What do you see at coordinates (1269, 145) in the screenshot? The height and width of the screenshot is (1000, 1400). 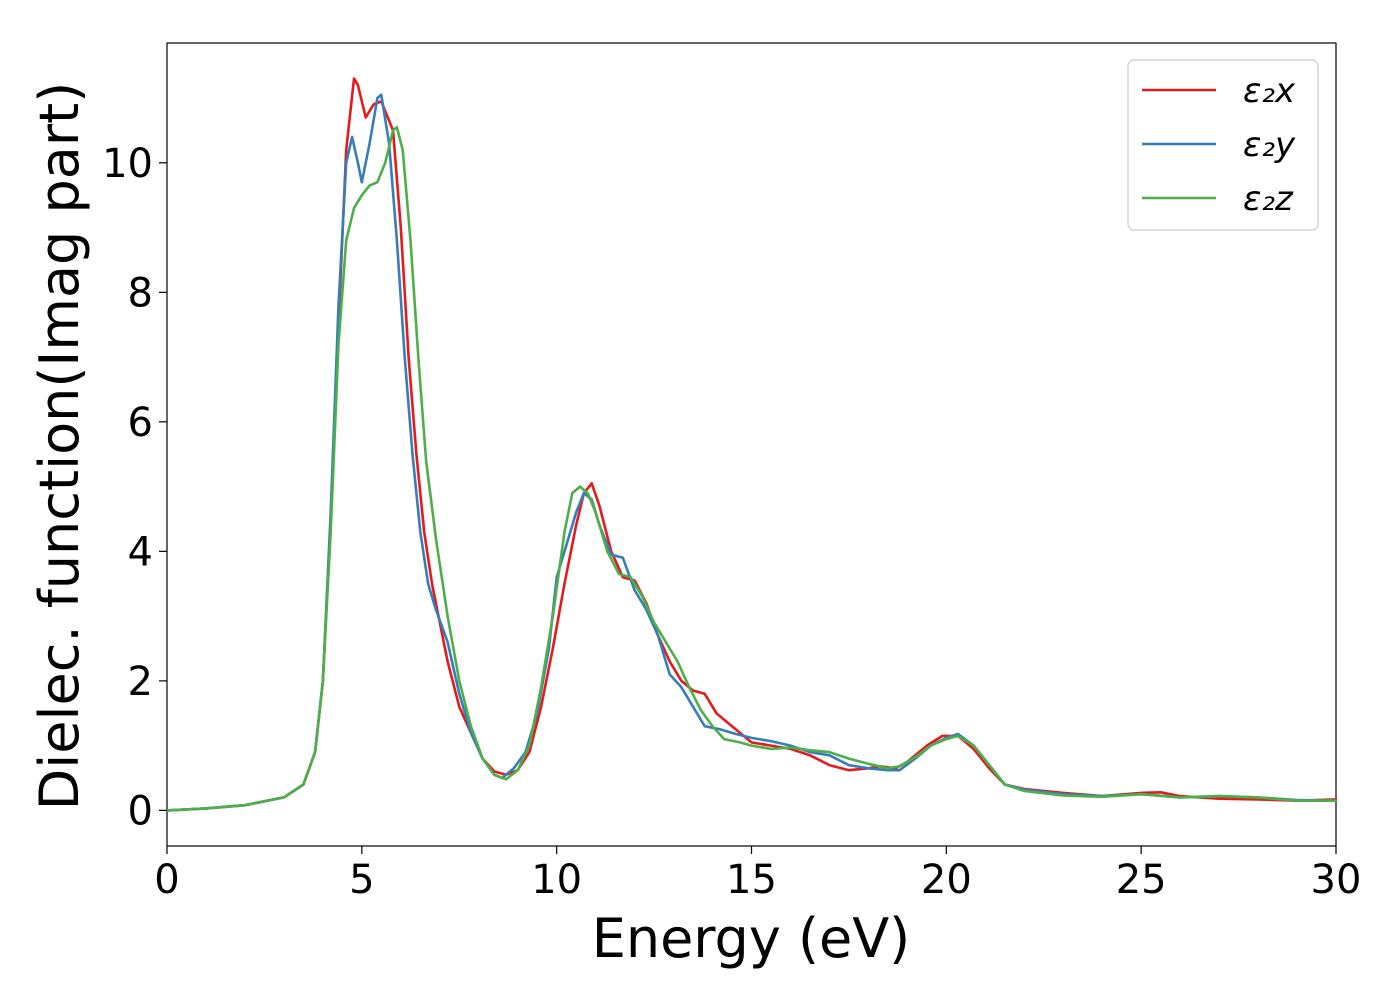 I see `legend-label-2: ε₂y` at bounding box center [1269, 145].